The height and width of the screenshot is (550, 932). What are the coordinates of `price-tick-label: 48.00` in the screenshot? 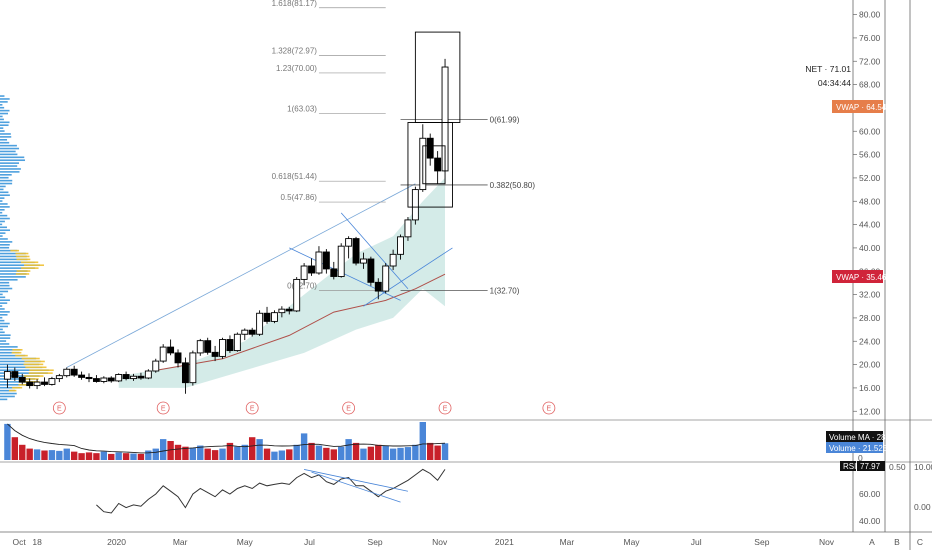 It's located at (870, 201).